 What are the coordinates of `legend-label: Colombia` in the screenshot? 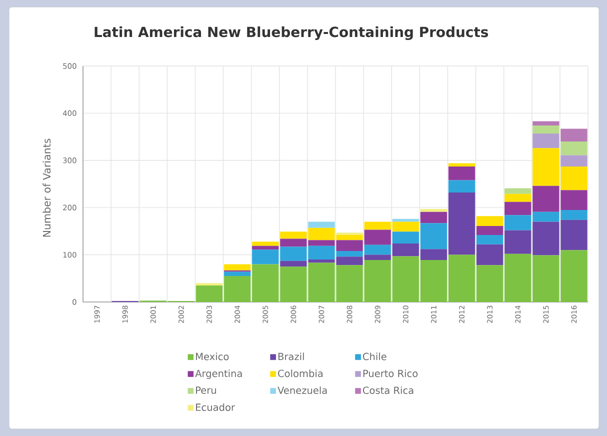 It's located at (300, 374).